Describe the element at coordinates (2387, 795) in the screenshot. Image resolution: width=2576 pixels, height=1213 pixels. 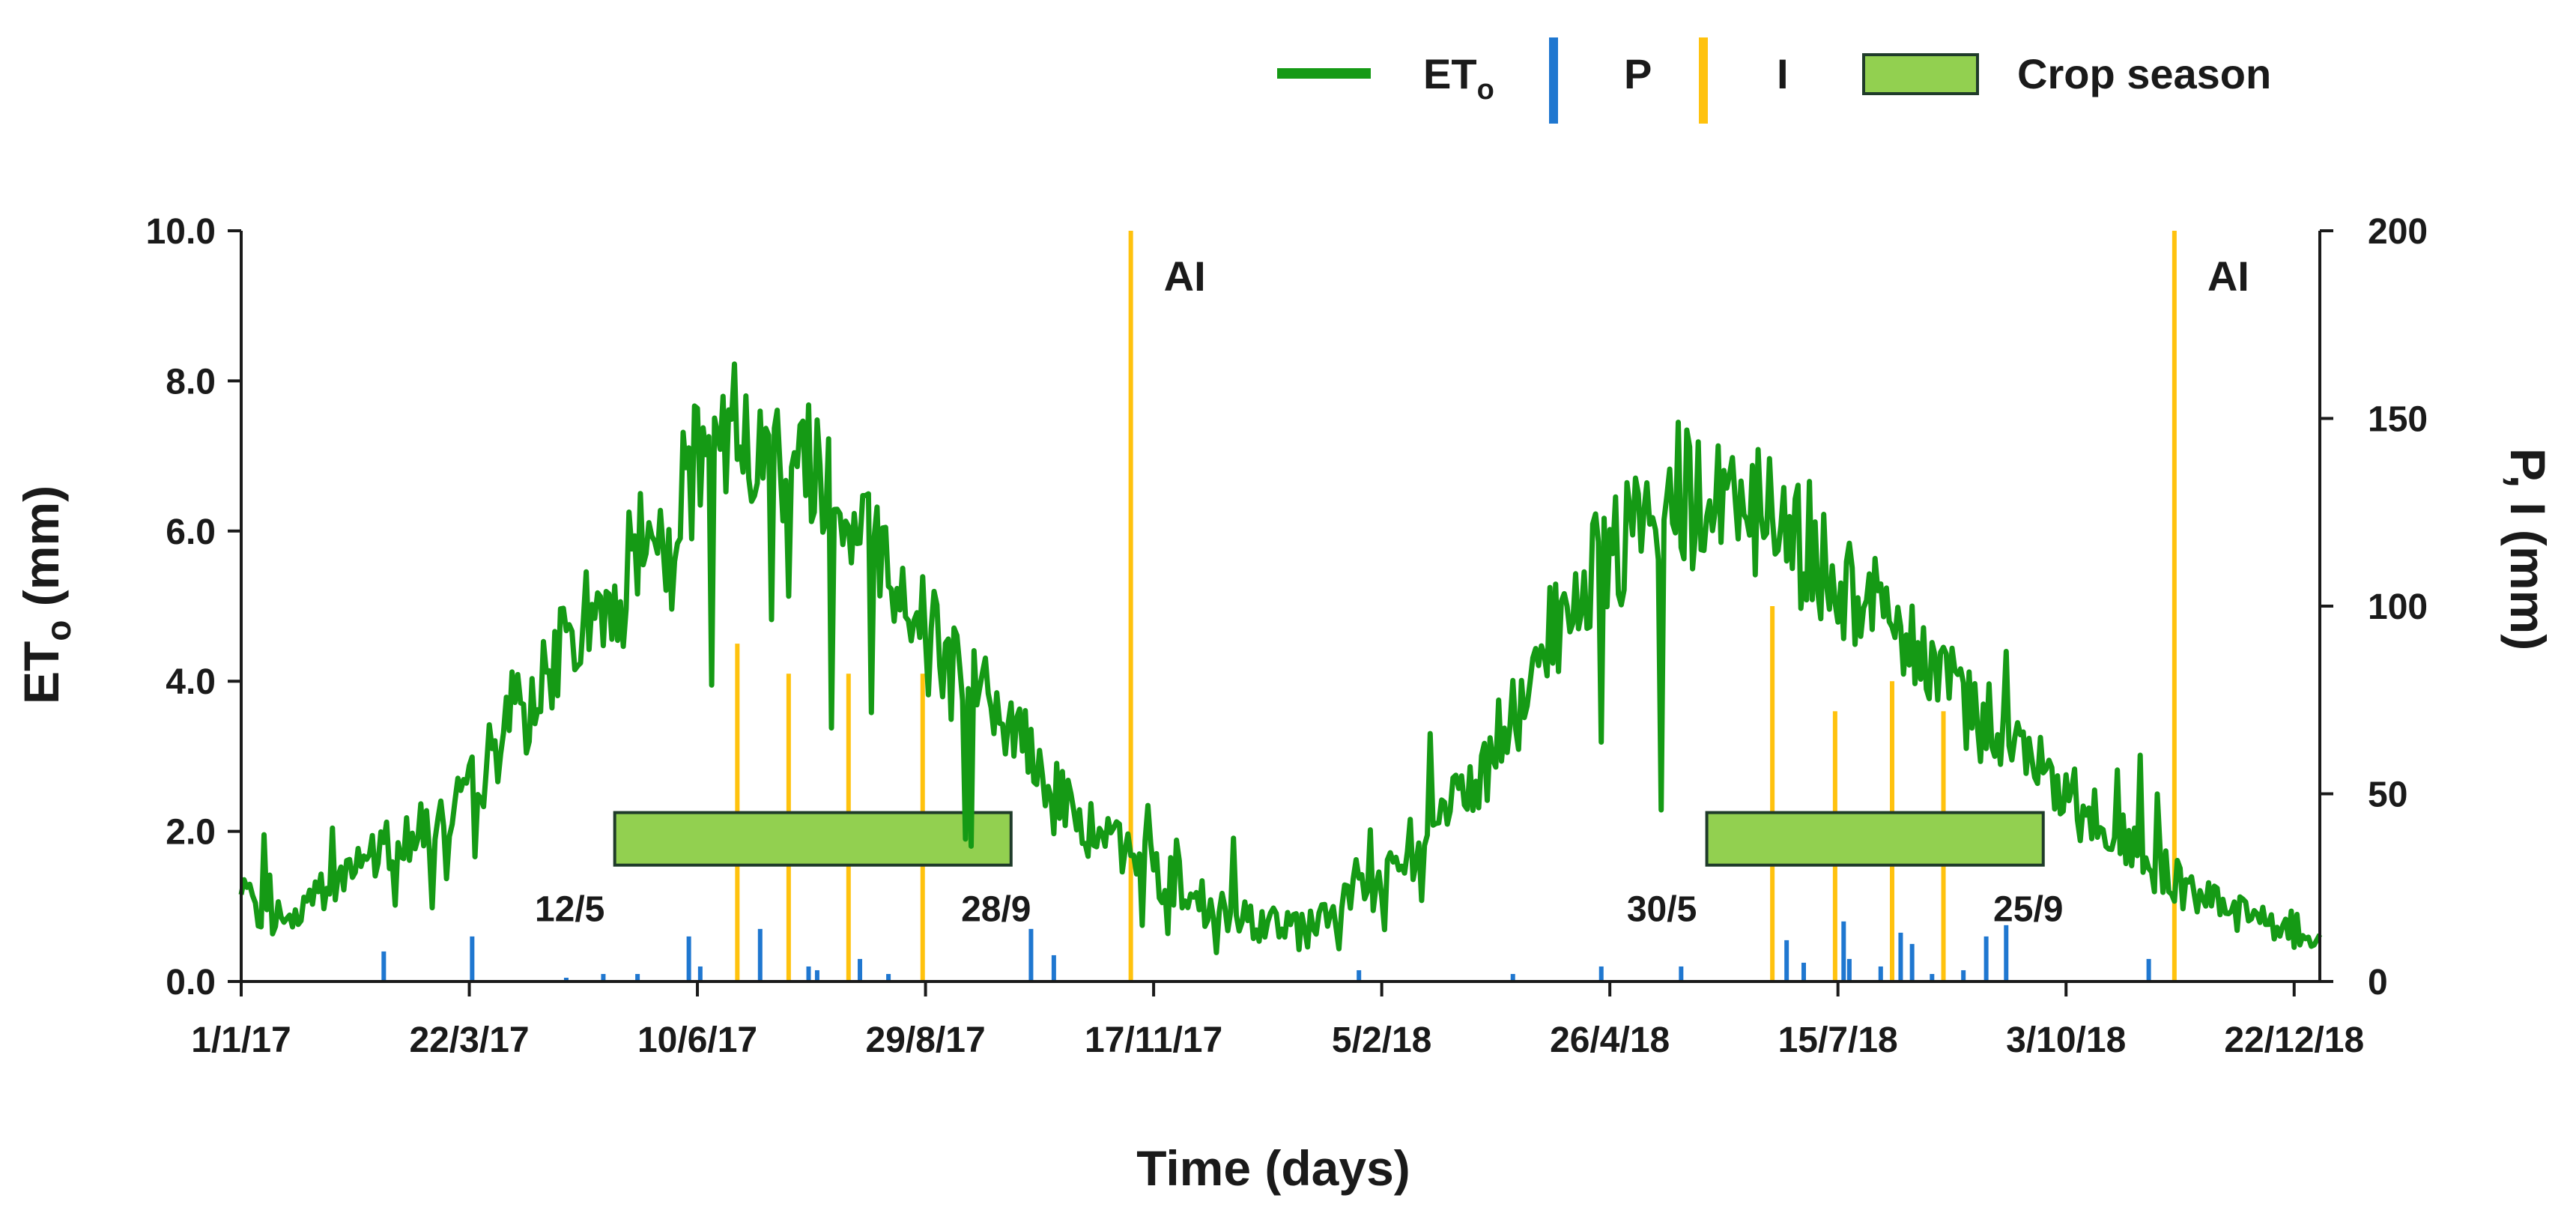
I see `y-right-tick-label: 50` at that location.